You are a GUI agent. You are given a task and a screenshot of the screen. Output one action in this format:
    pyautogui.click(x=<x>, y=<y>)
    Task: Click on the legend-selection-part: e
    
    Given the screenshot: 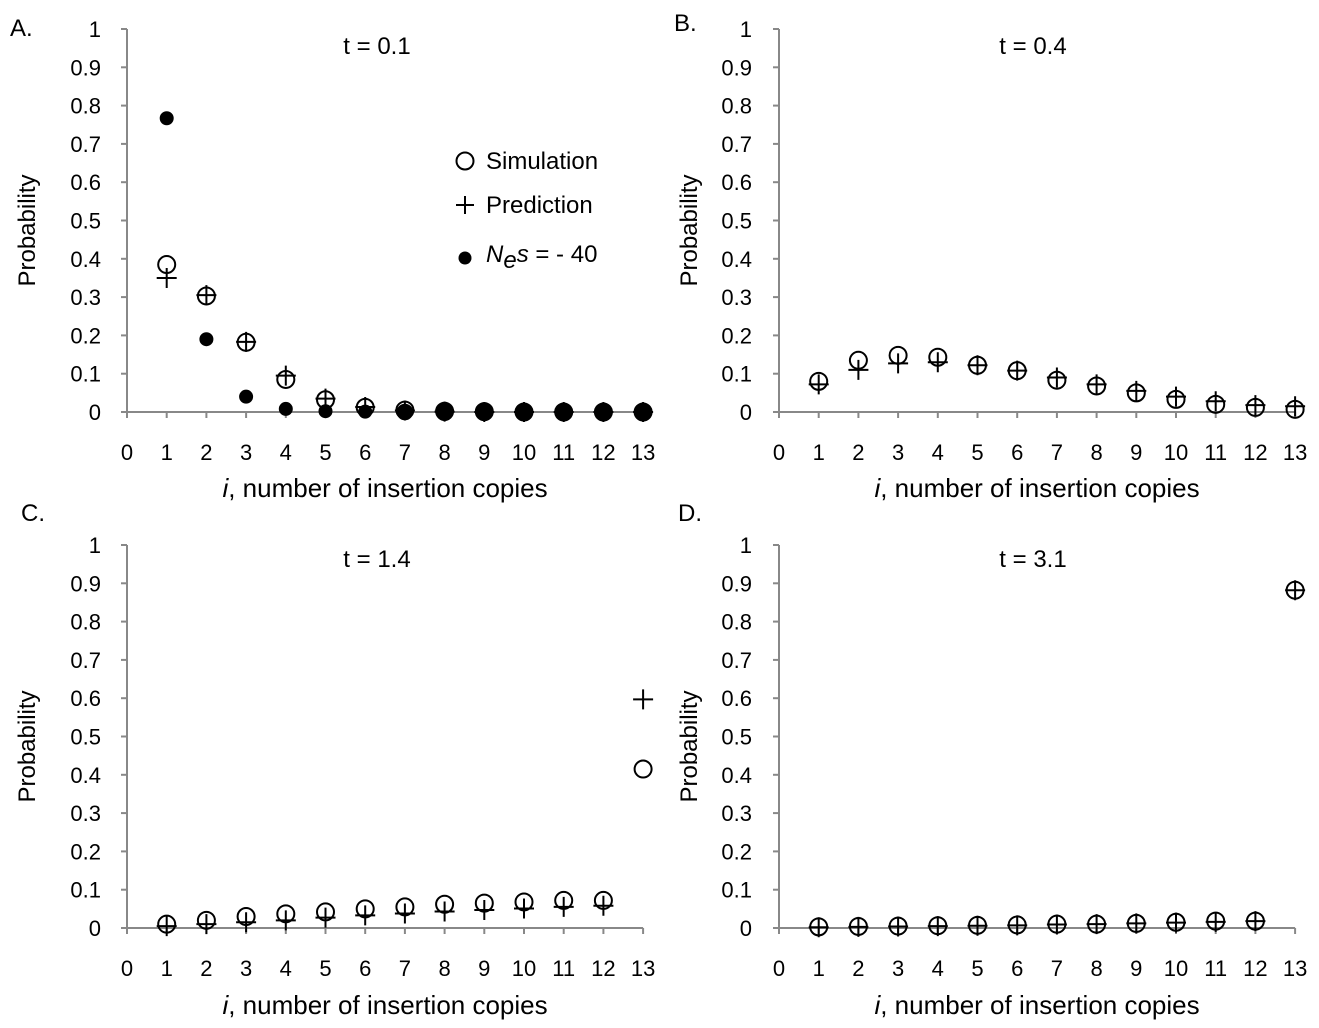 What is the action you would take?
    pyautogui.click(x=509, y=260)
    